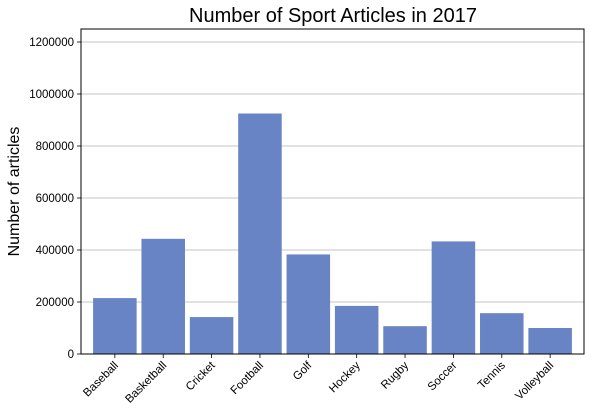 This screenshot has height=414, width=592. Describe the element at coordinates (443, 377) in the screenshot. I see `x-tick-label-soccer: Soccer` at that location.